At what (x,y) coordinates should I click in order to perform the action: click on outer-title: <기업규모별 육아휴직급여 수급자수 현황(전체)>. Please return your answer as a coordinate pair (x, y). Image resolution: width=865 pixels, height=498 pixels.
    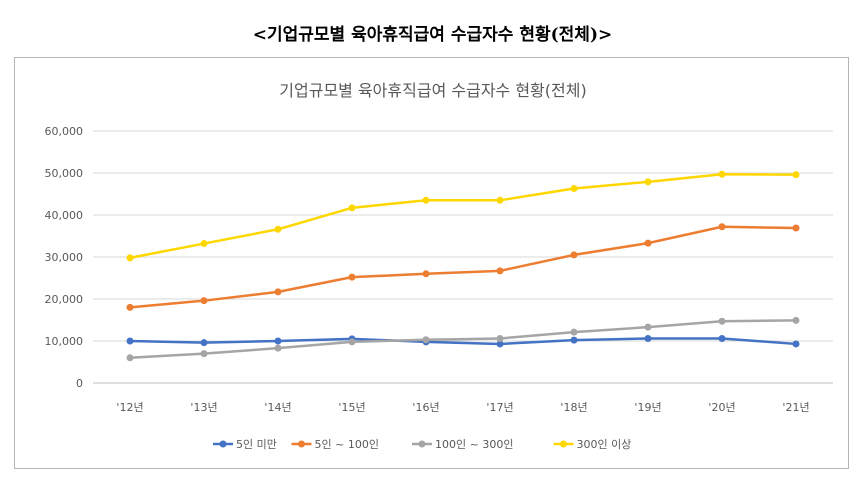
    Looking at the image, I should click on (432, 35).